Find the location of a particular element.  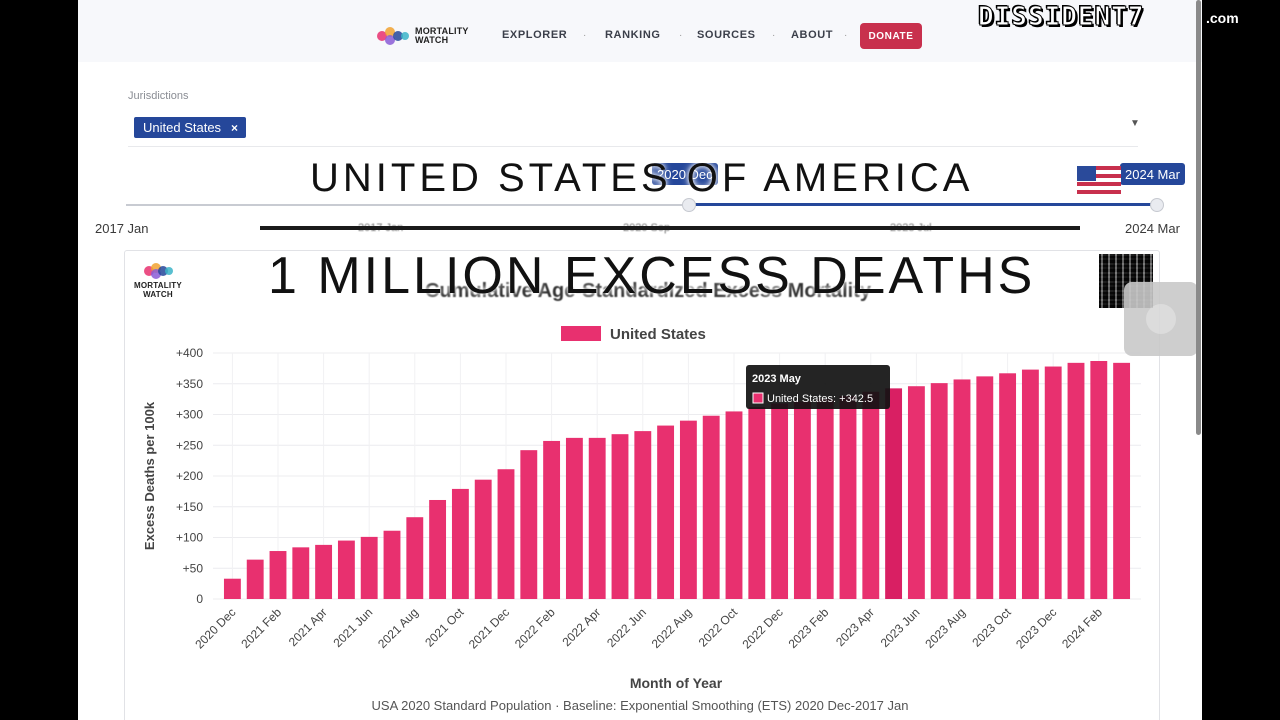

bar-2023-sep is located at coordinates (985, 487).